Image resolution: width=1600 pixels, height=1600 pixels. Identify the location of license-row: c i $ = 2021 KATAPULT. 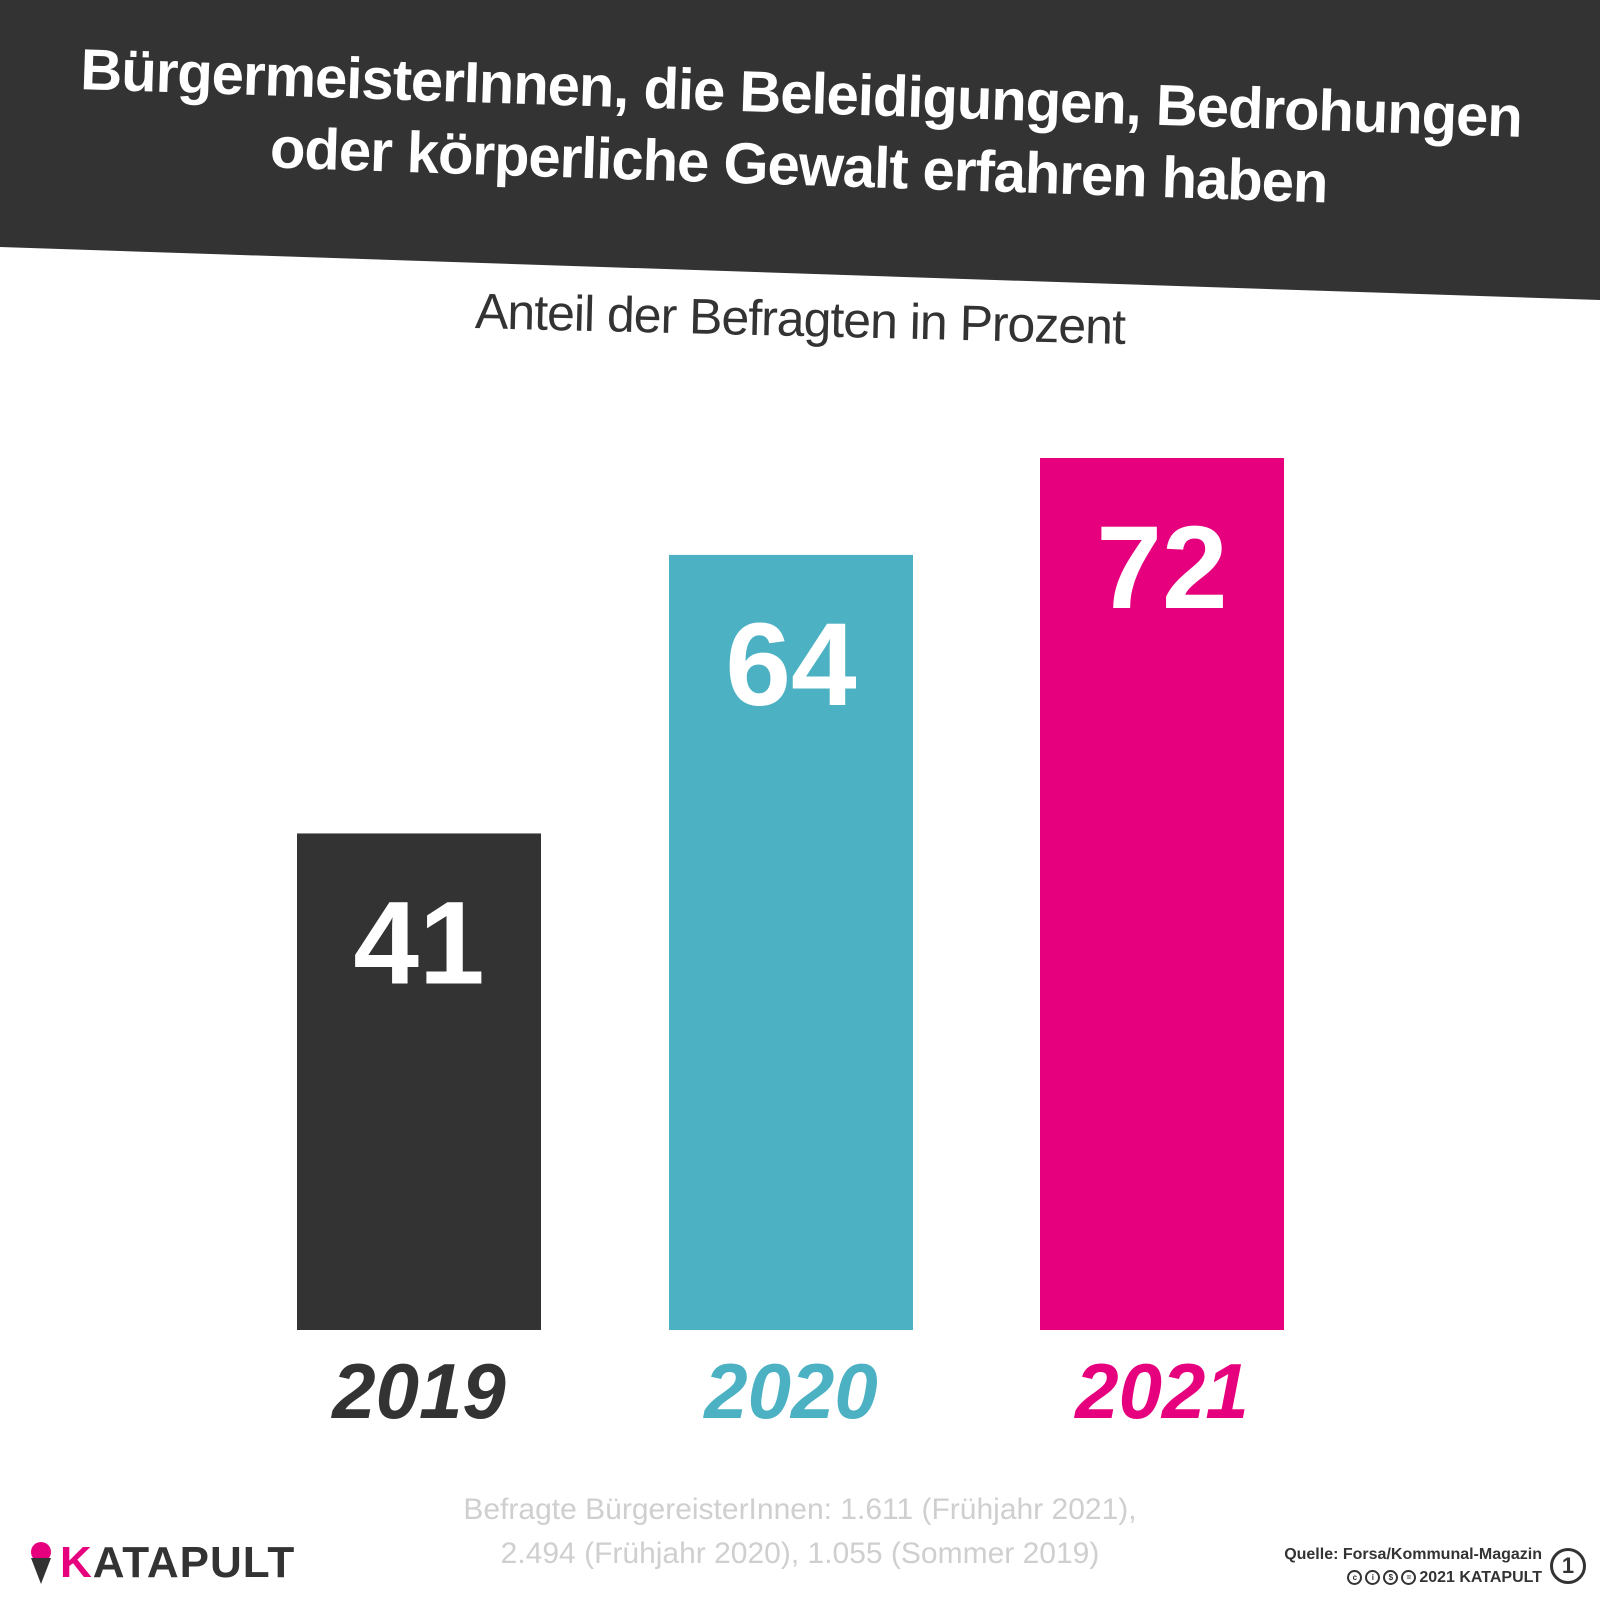
(1444, 1577).